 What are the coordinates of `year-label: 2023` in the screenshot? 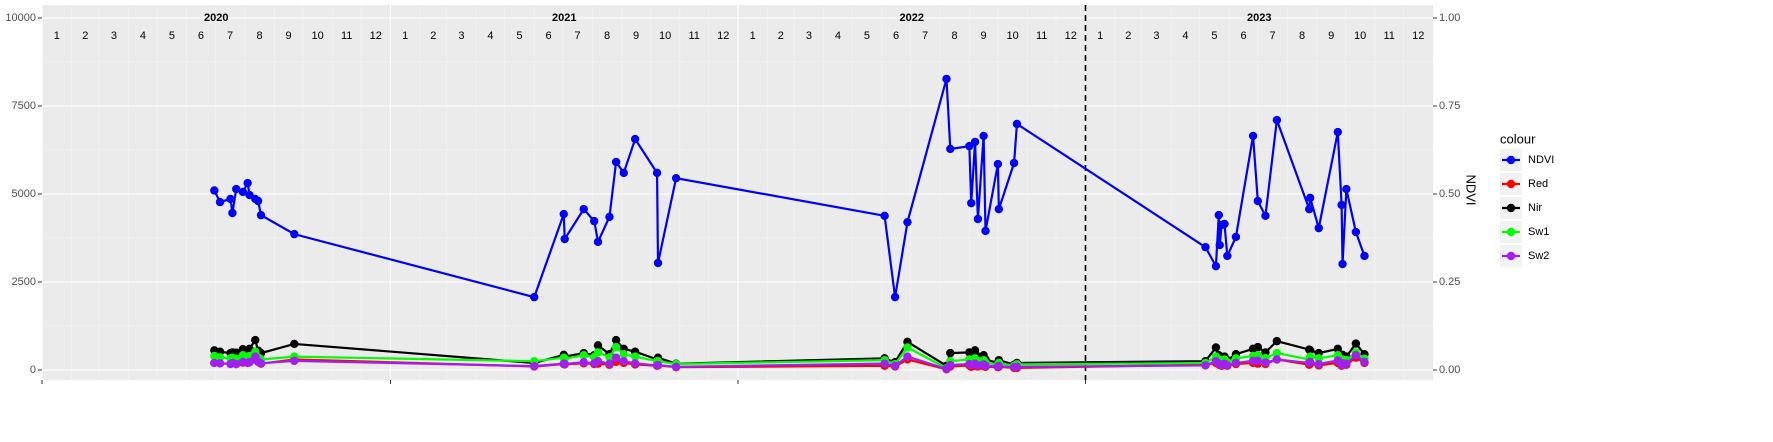 It's located at (1259, 18).